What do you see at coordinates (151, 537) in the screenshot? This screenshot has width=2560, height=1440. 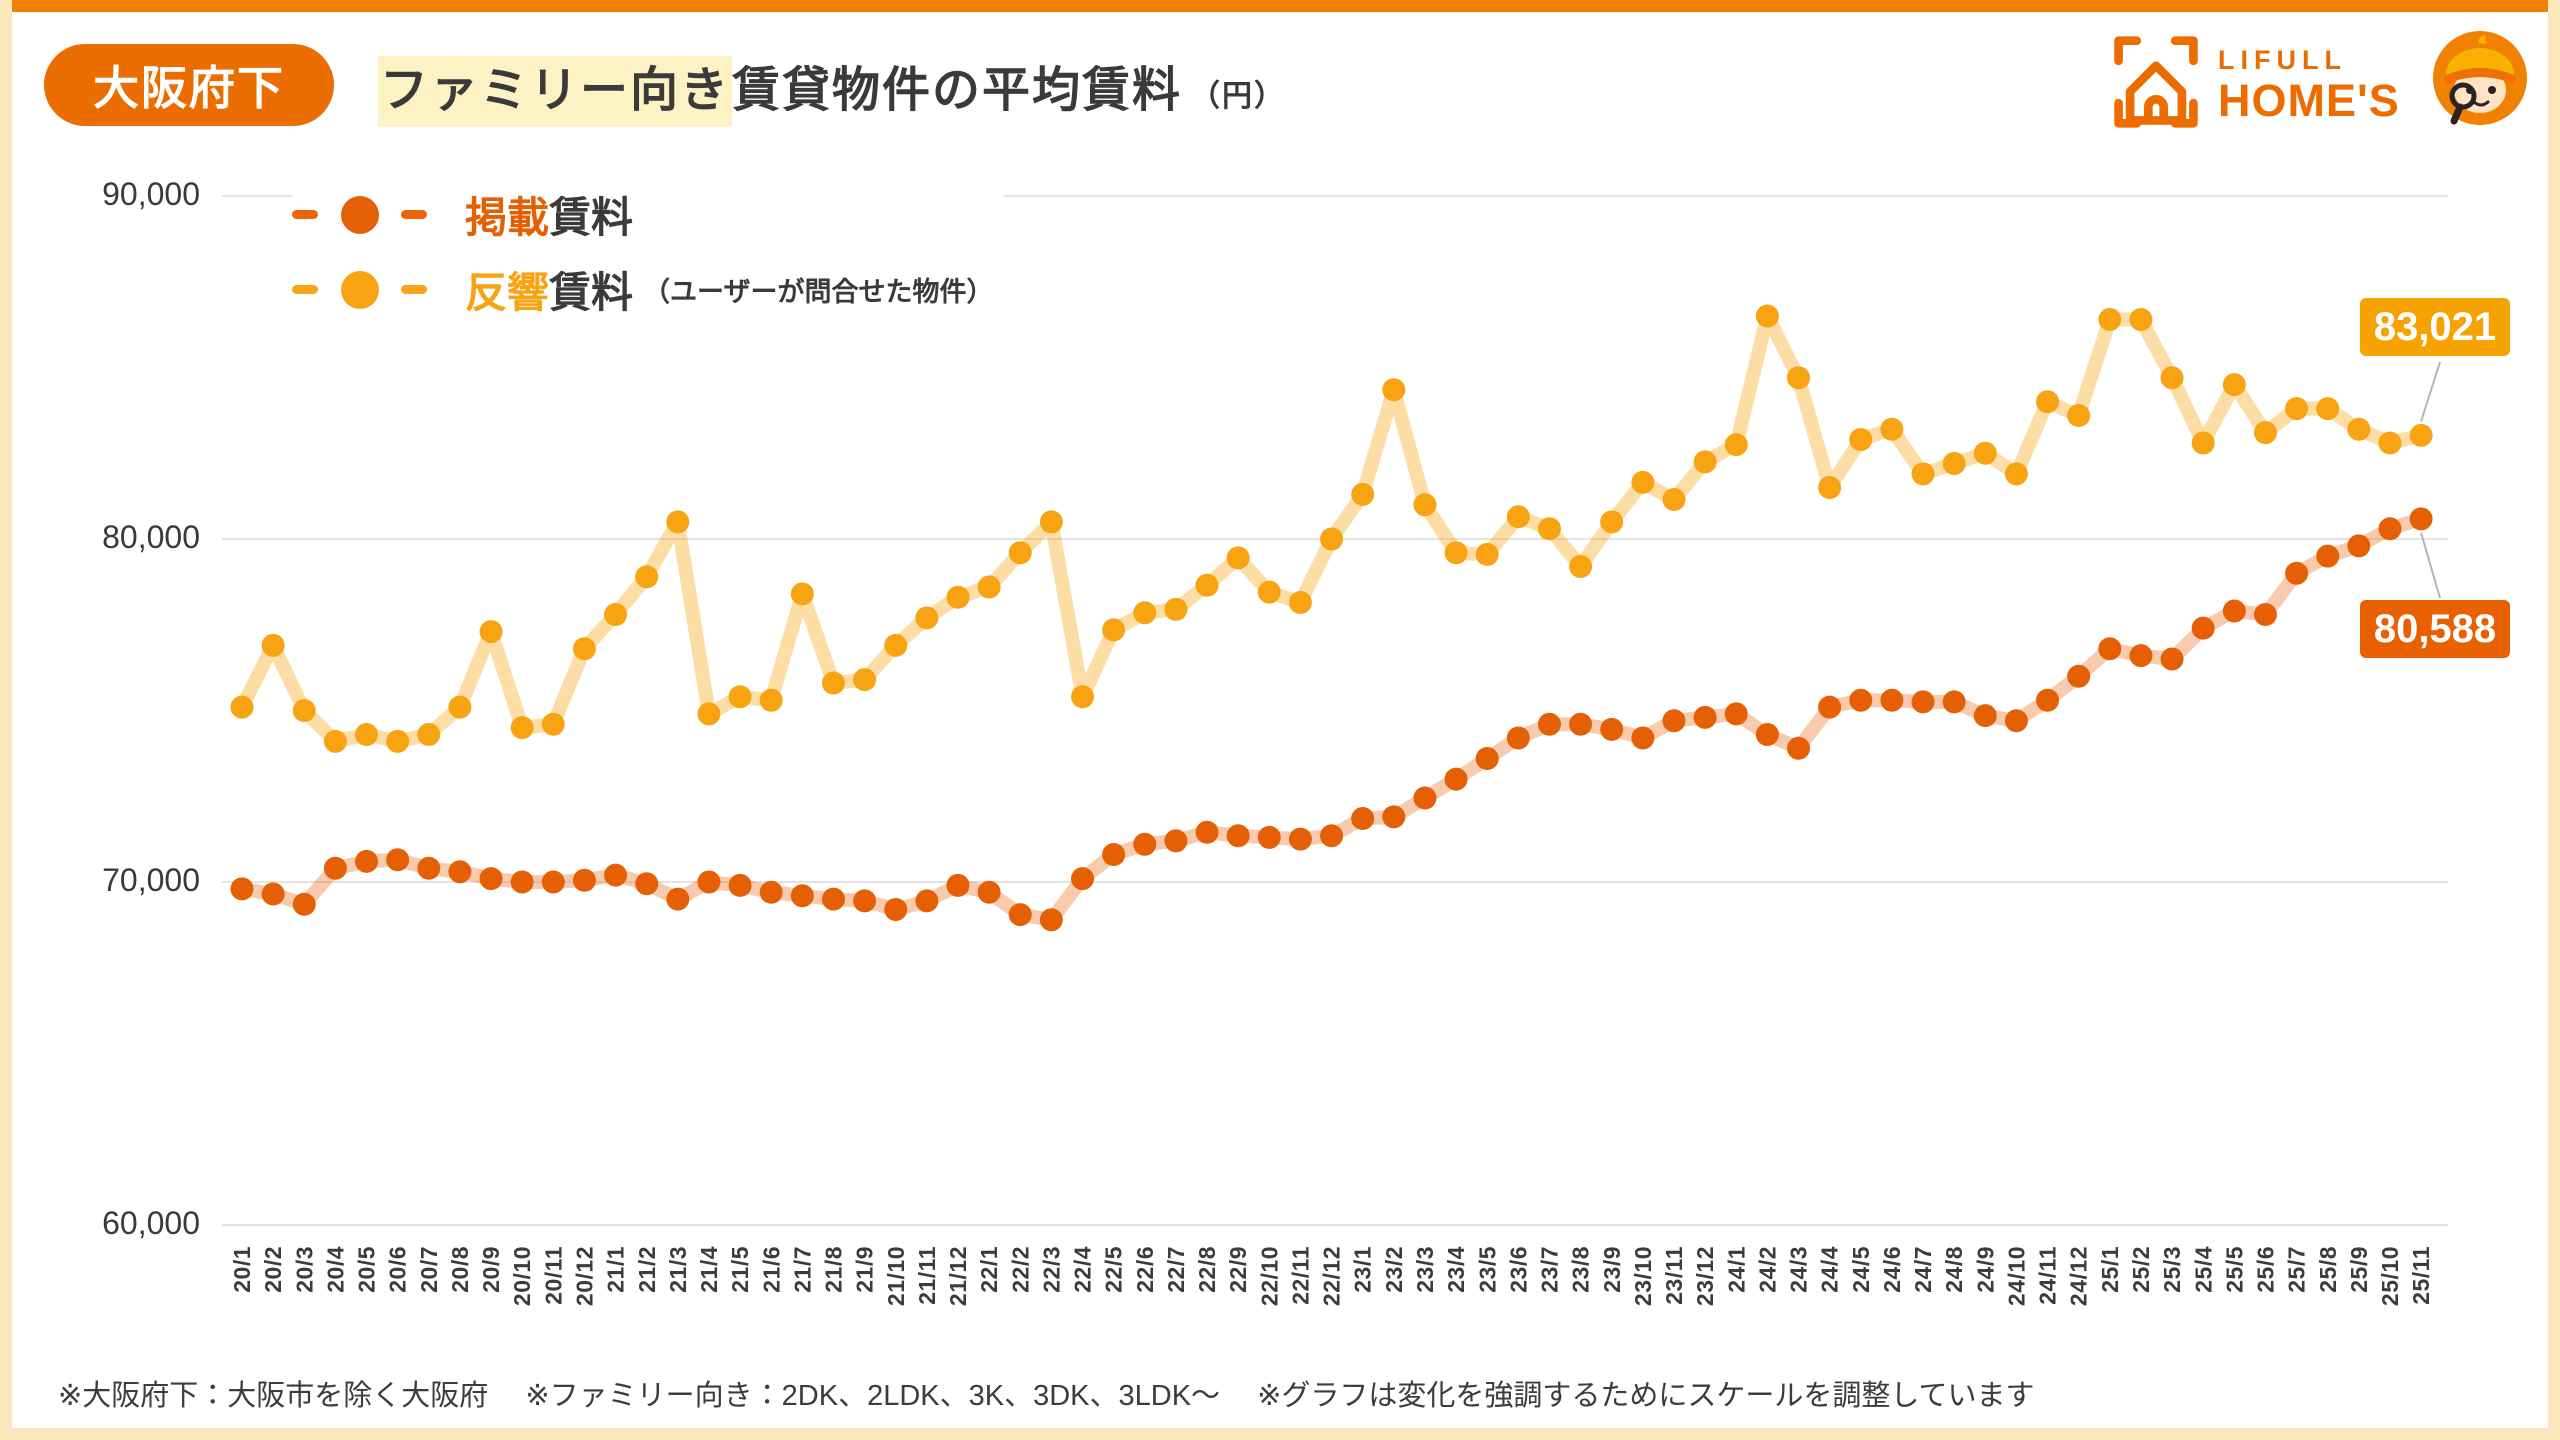 I see `y-tick-label: 80,000` at bounding box center [151, 537].